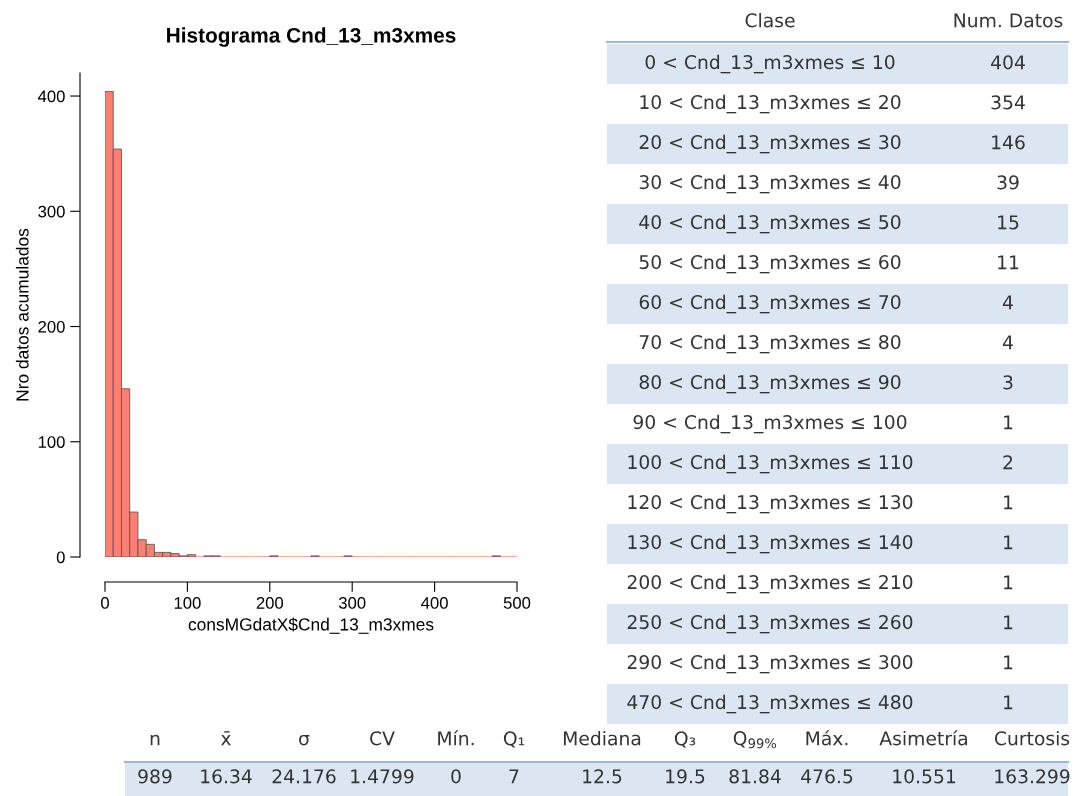  What do you see at coordinates (770, 664) in the screenshot?
I see `text: 290 < Cnd_13_m3xmes ≤ 300` at bounding box center [770, 664].